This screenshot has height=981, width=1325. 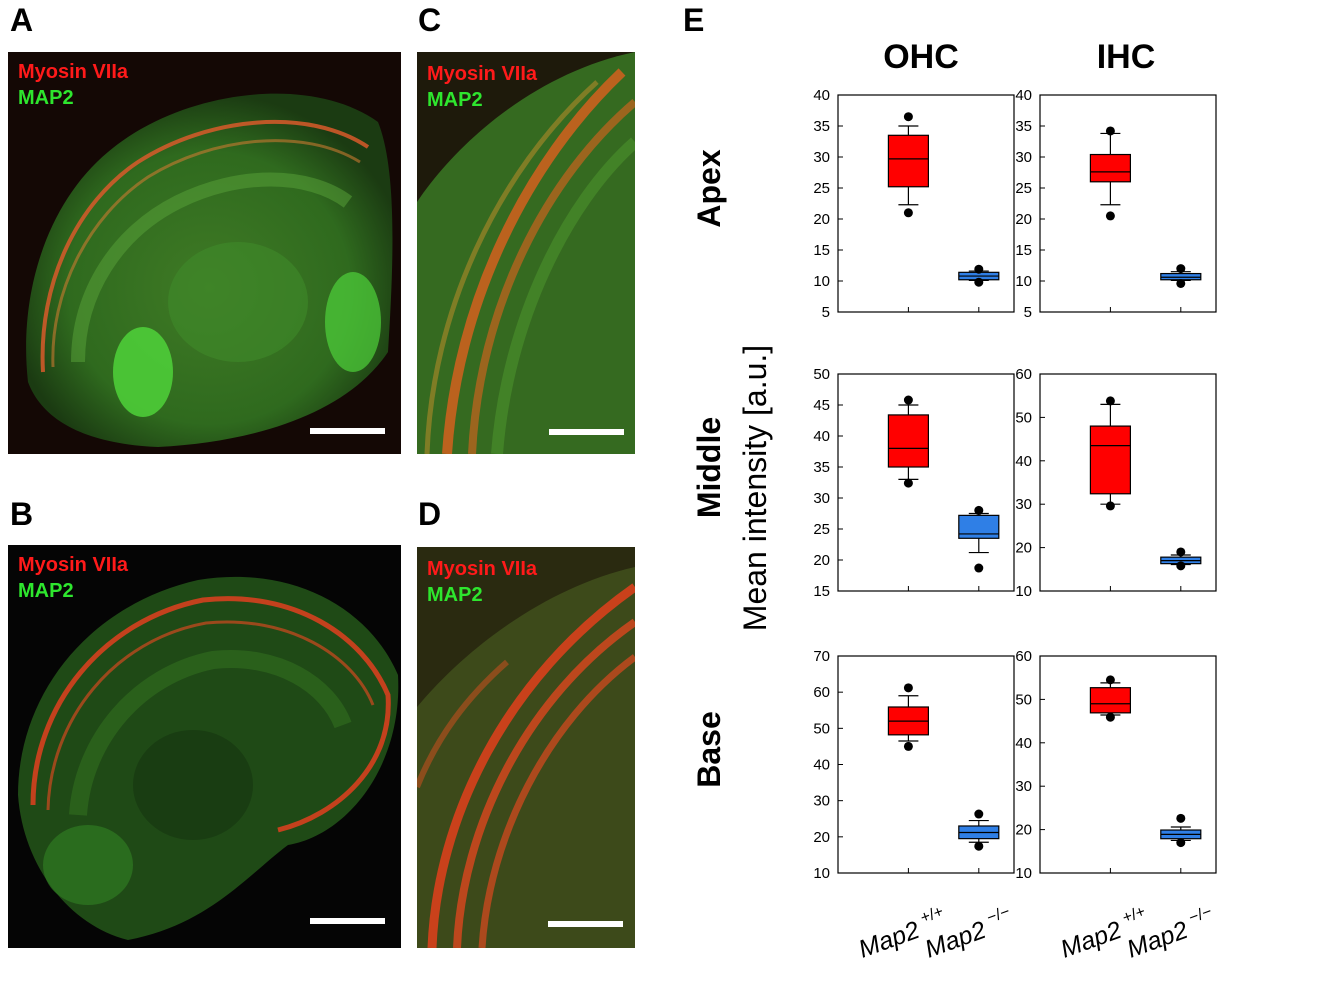 What do you see at coordinates (1116, 204) in the screenshot?
I see `plot-apex-ihc: 5 10 15 20 25 30 35 40` at bounding box center [1116, 204].